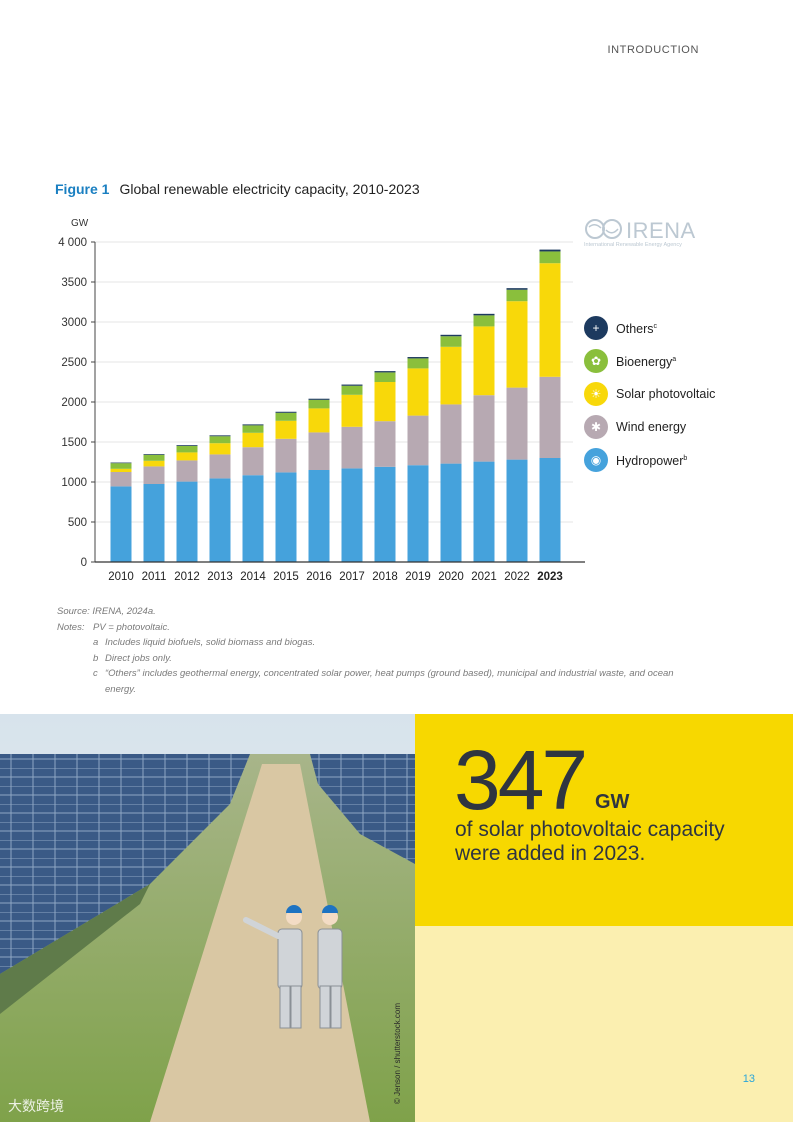 The width and height of the screenshot is (793, 1122). I want to click on logo-subtitle: International Renewable Energy Agency, so click(633, 245).